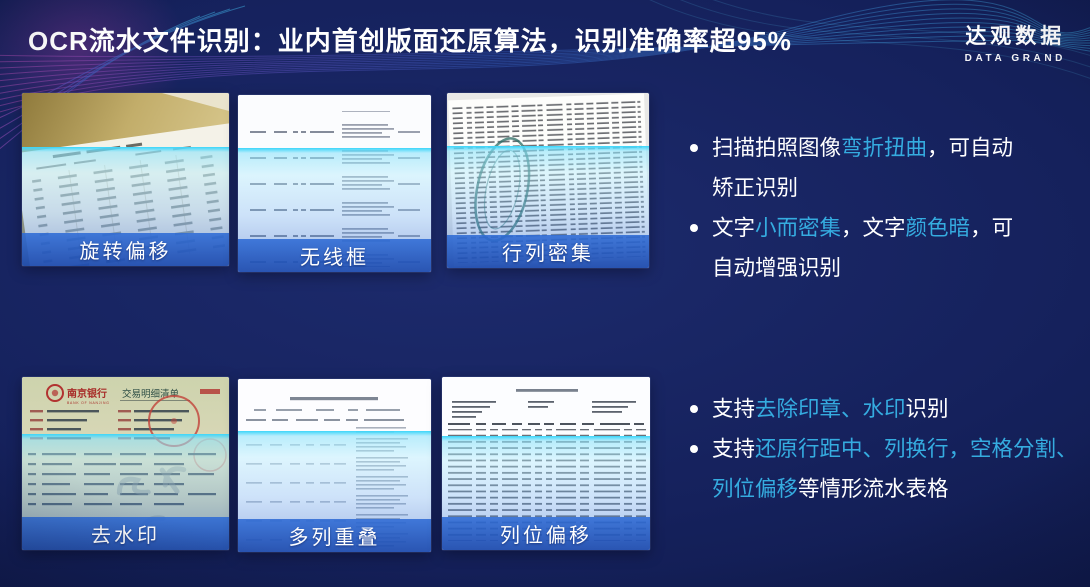  What do you see at coordinates (410, 41) in the screenshot?
I see `page-title: OCR流水文件识别：业内首创版面还原算法，识别准确率超95%` at bounding box center [410, 41].